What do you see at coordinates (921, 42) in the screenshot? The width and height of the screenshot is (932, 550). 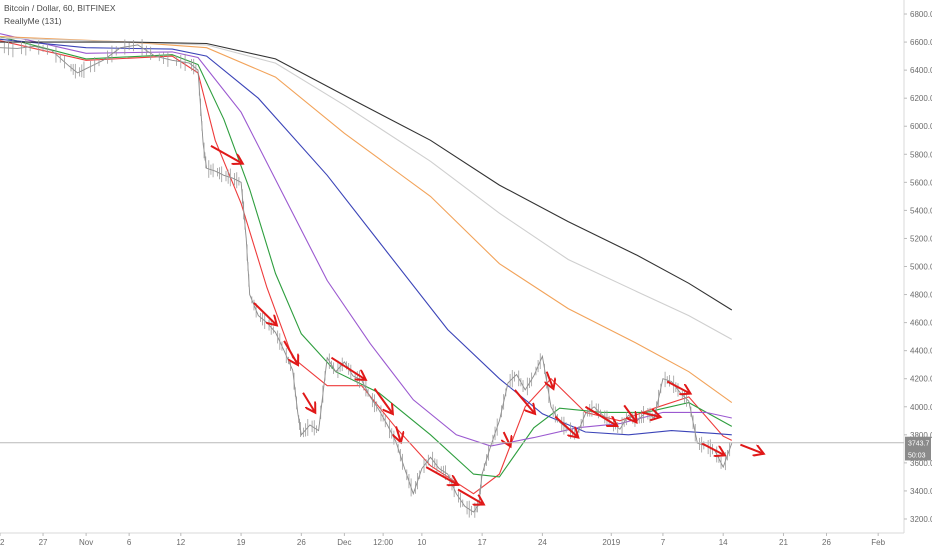 I see `y-tick-label: 6600.0` at bounding box center [921, 42].